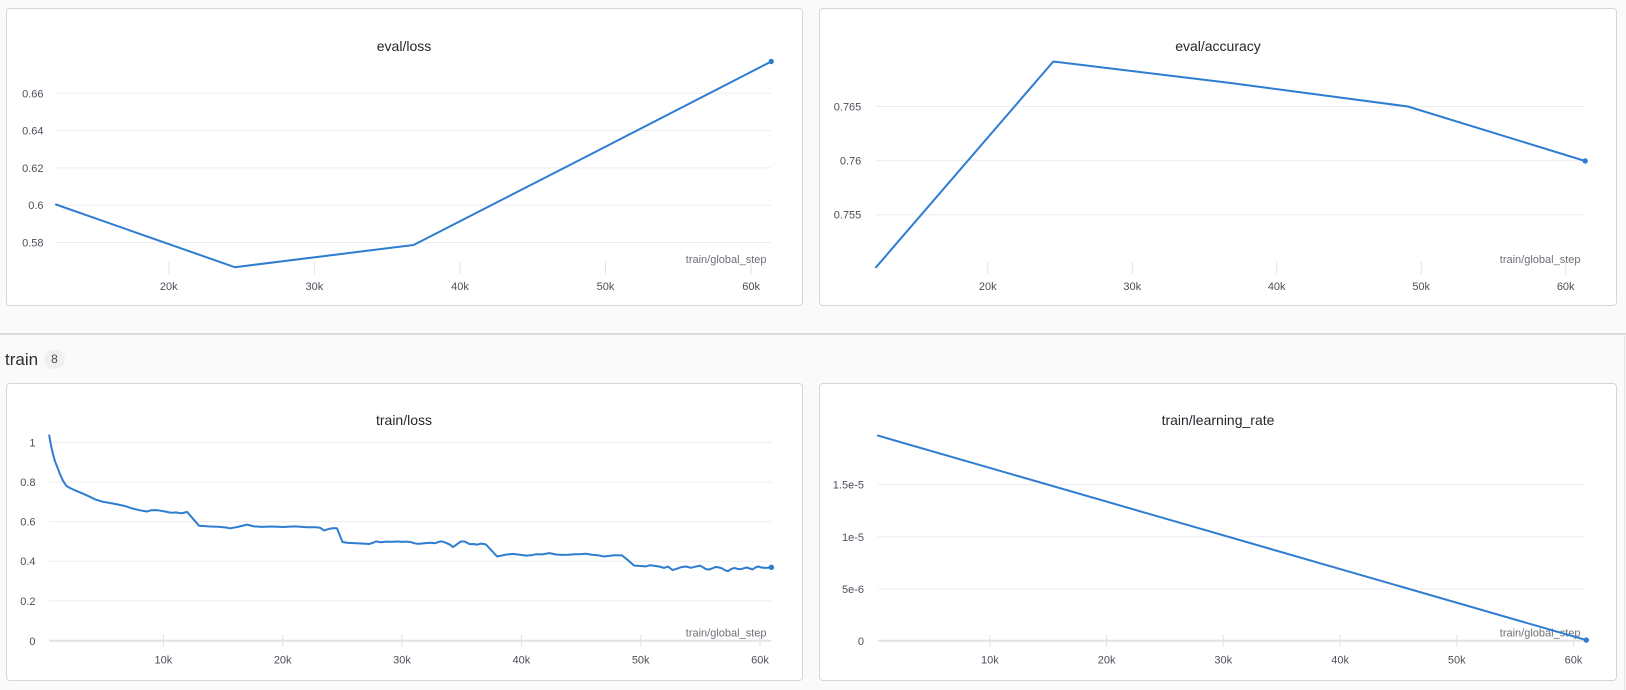 The image size is (1626, 690). Describe the element at coordinates (853, 538) in the screenshot. I see `svg-text: 1e-5` at that location.